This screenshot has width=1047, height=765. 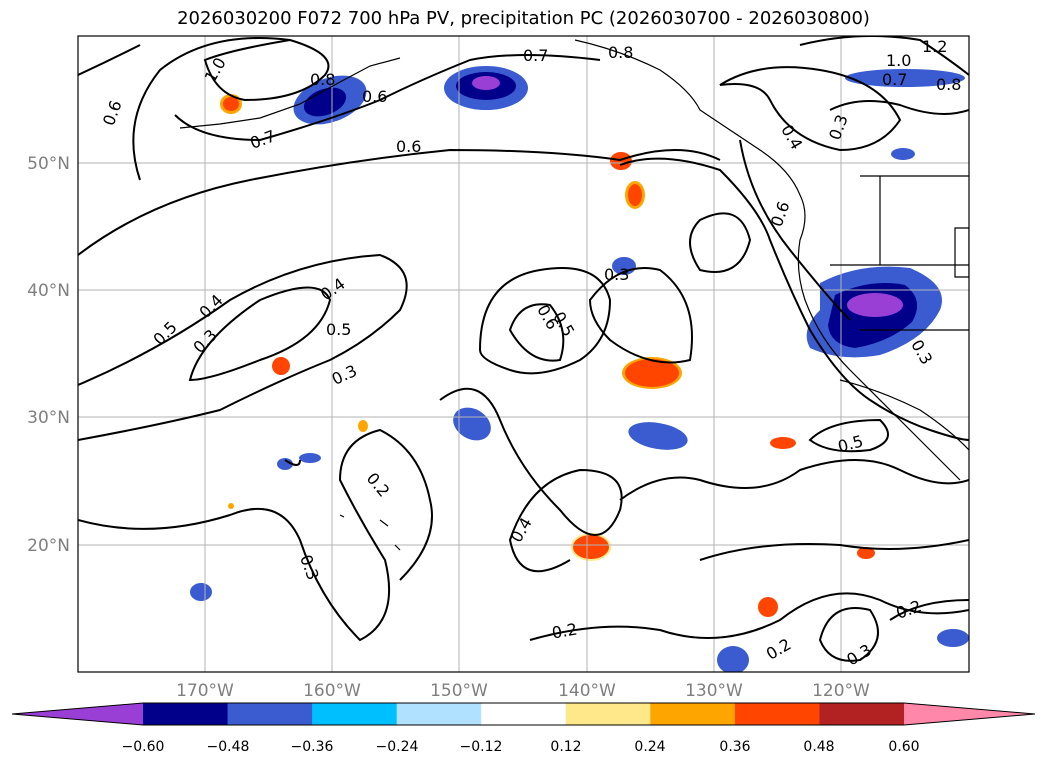 I want to click on lon-label-130w: 130°W, so click(x=714, y=691).